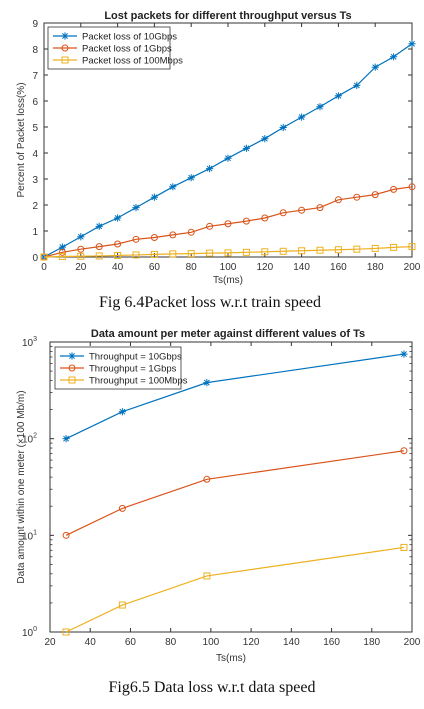 The image size is (424, 709). What do you see at coordinates (35, 128) in the screenshot?
I see `chart1-ytick-label: 5` at bounding box center [35, 128].